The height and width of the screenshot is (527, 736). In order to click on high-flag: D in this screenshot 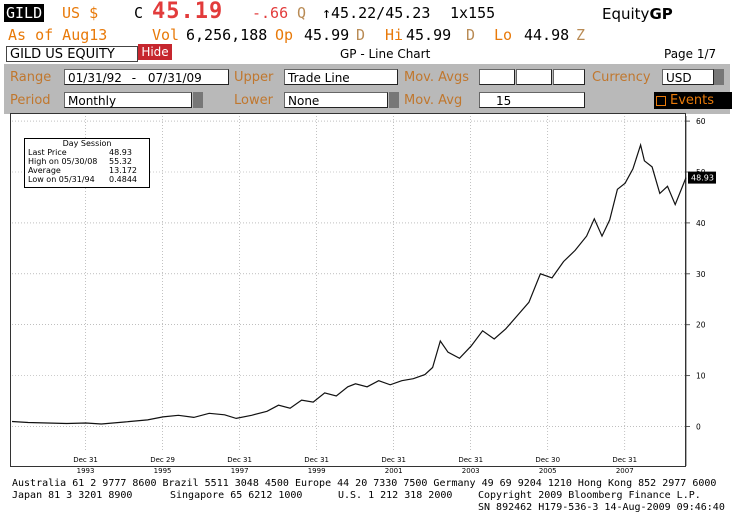, I will do `click(471, 35)`.